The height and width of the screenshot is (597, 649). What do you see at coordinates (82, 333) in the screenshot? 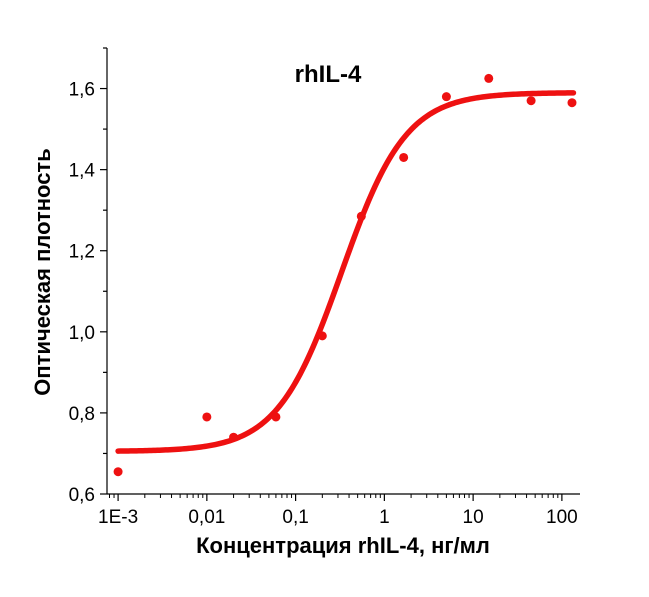
I see `y-tick-label: 1,0` at bounding box center [82, 333].